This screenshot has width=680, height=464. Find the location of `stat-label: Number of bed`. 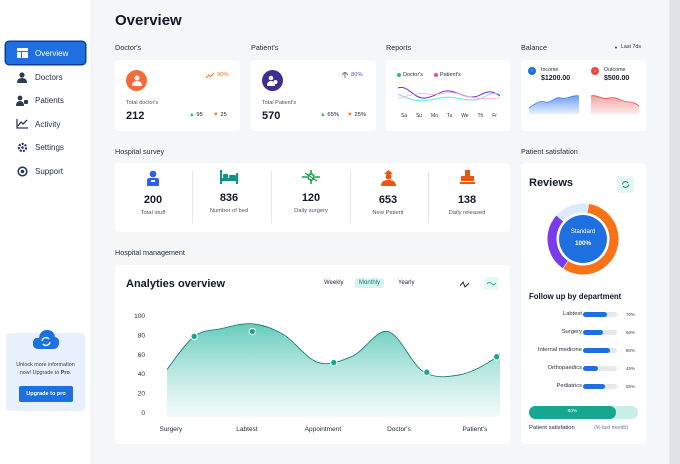

stat-label: Number of bed is located at coordinates (229, 211).